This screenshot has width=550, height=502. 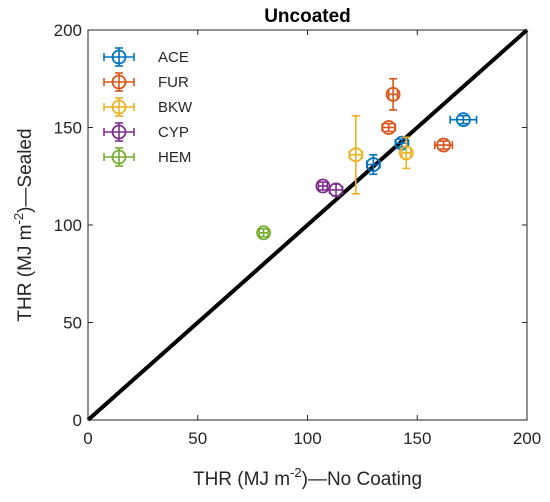 I want to click on legend-label: FUR, so click(x=173, y=82).